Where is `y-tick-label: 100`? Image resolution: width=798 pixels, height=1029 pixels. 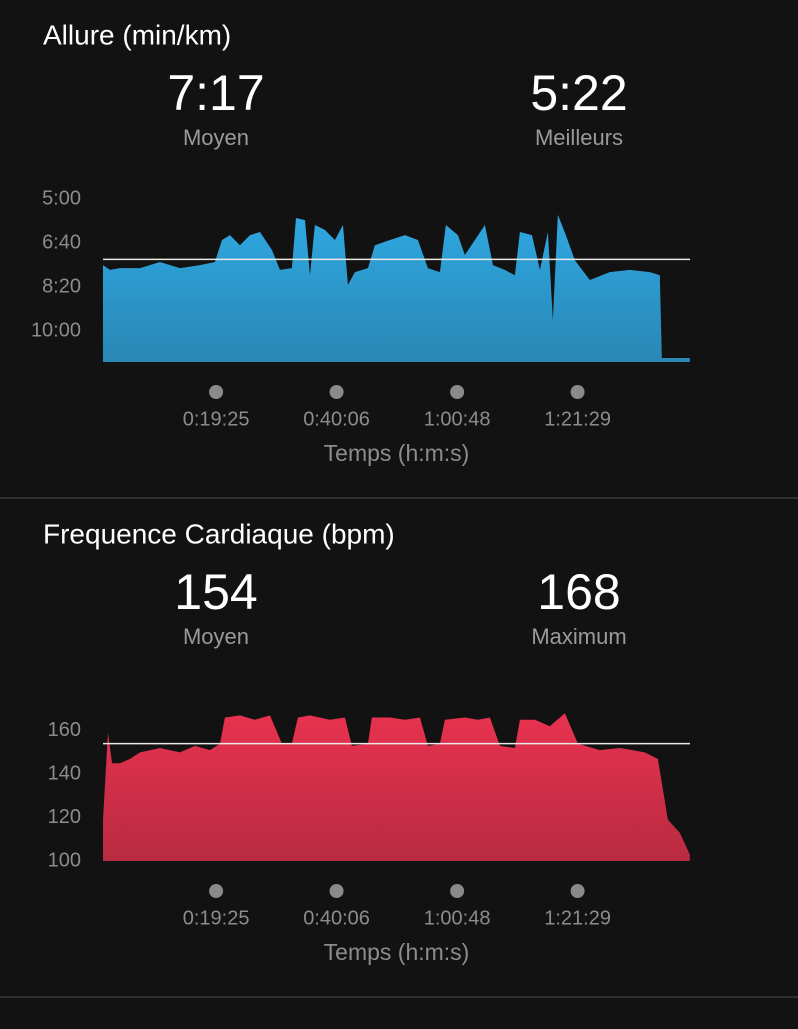 y-tick-label: 100 is located at coordinates (64, 860).